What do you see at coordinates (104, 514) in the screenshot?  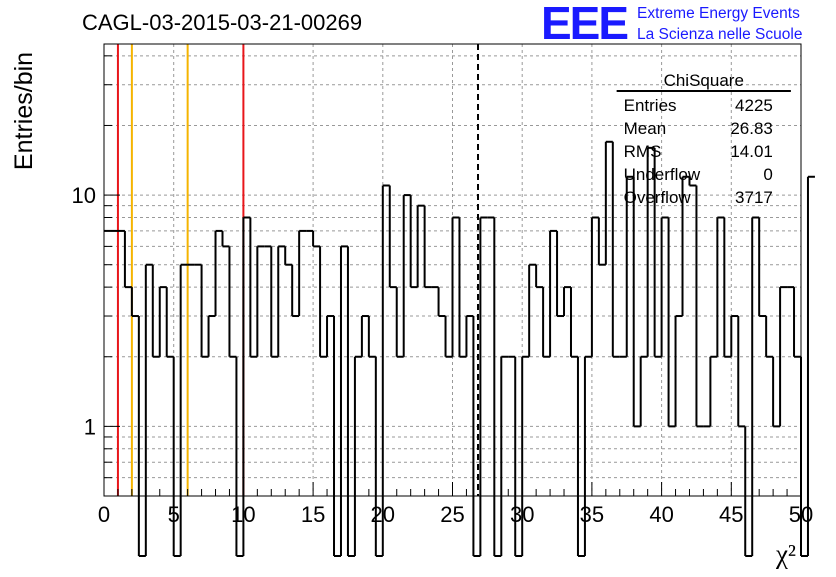 I see `x-tick-label: 0` at bounding box center [104, 514].